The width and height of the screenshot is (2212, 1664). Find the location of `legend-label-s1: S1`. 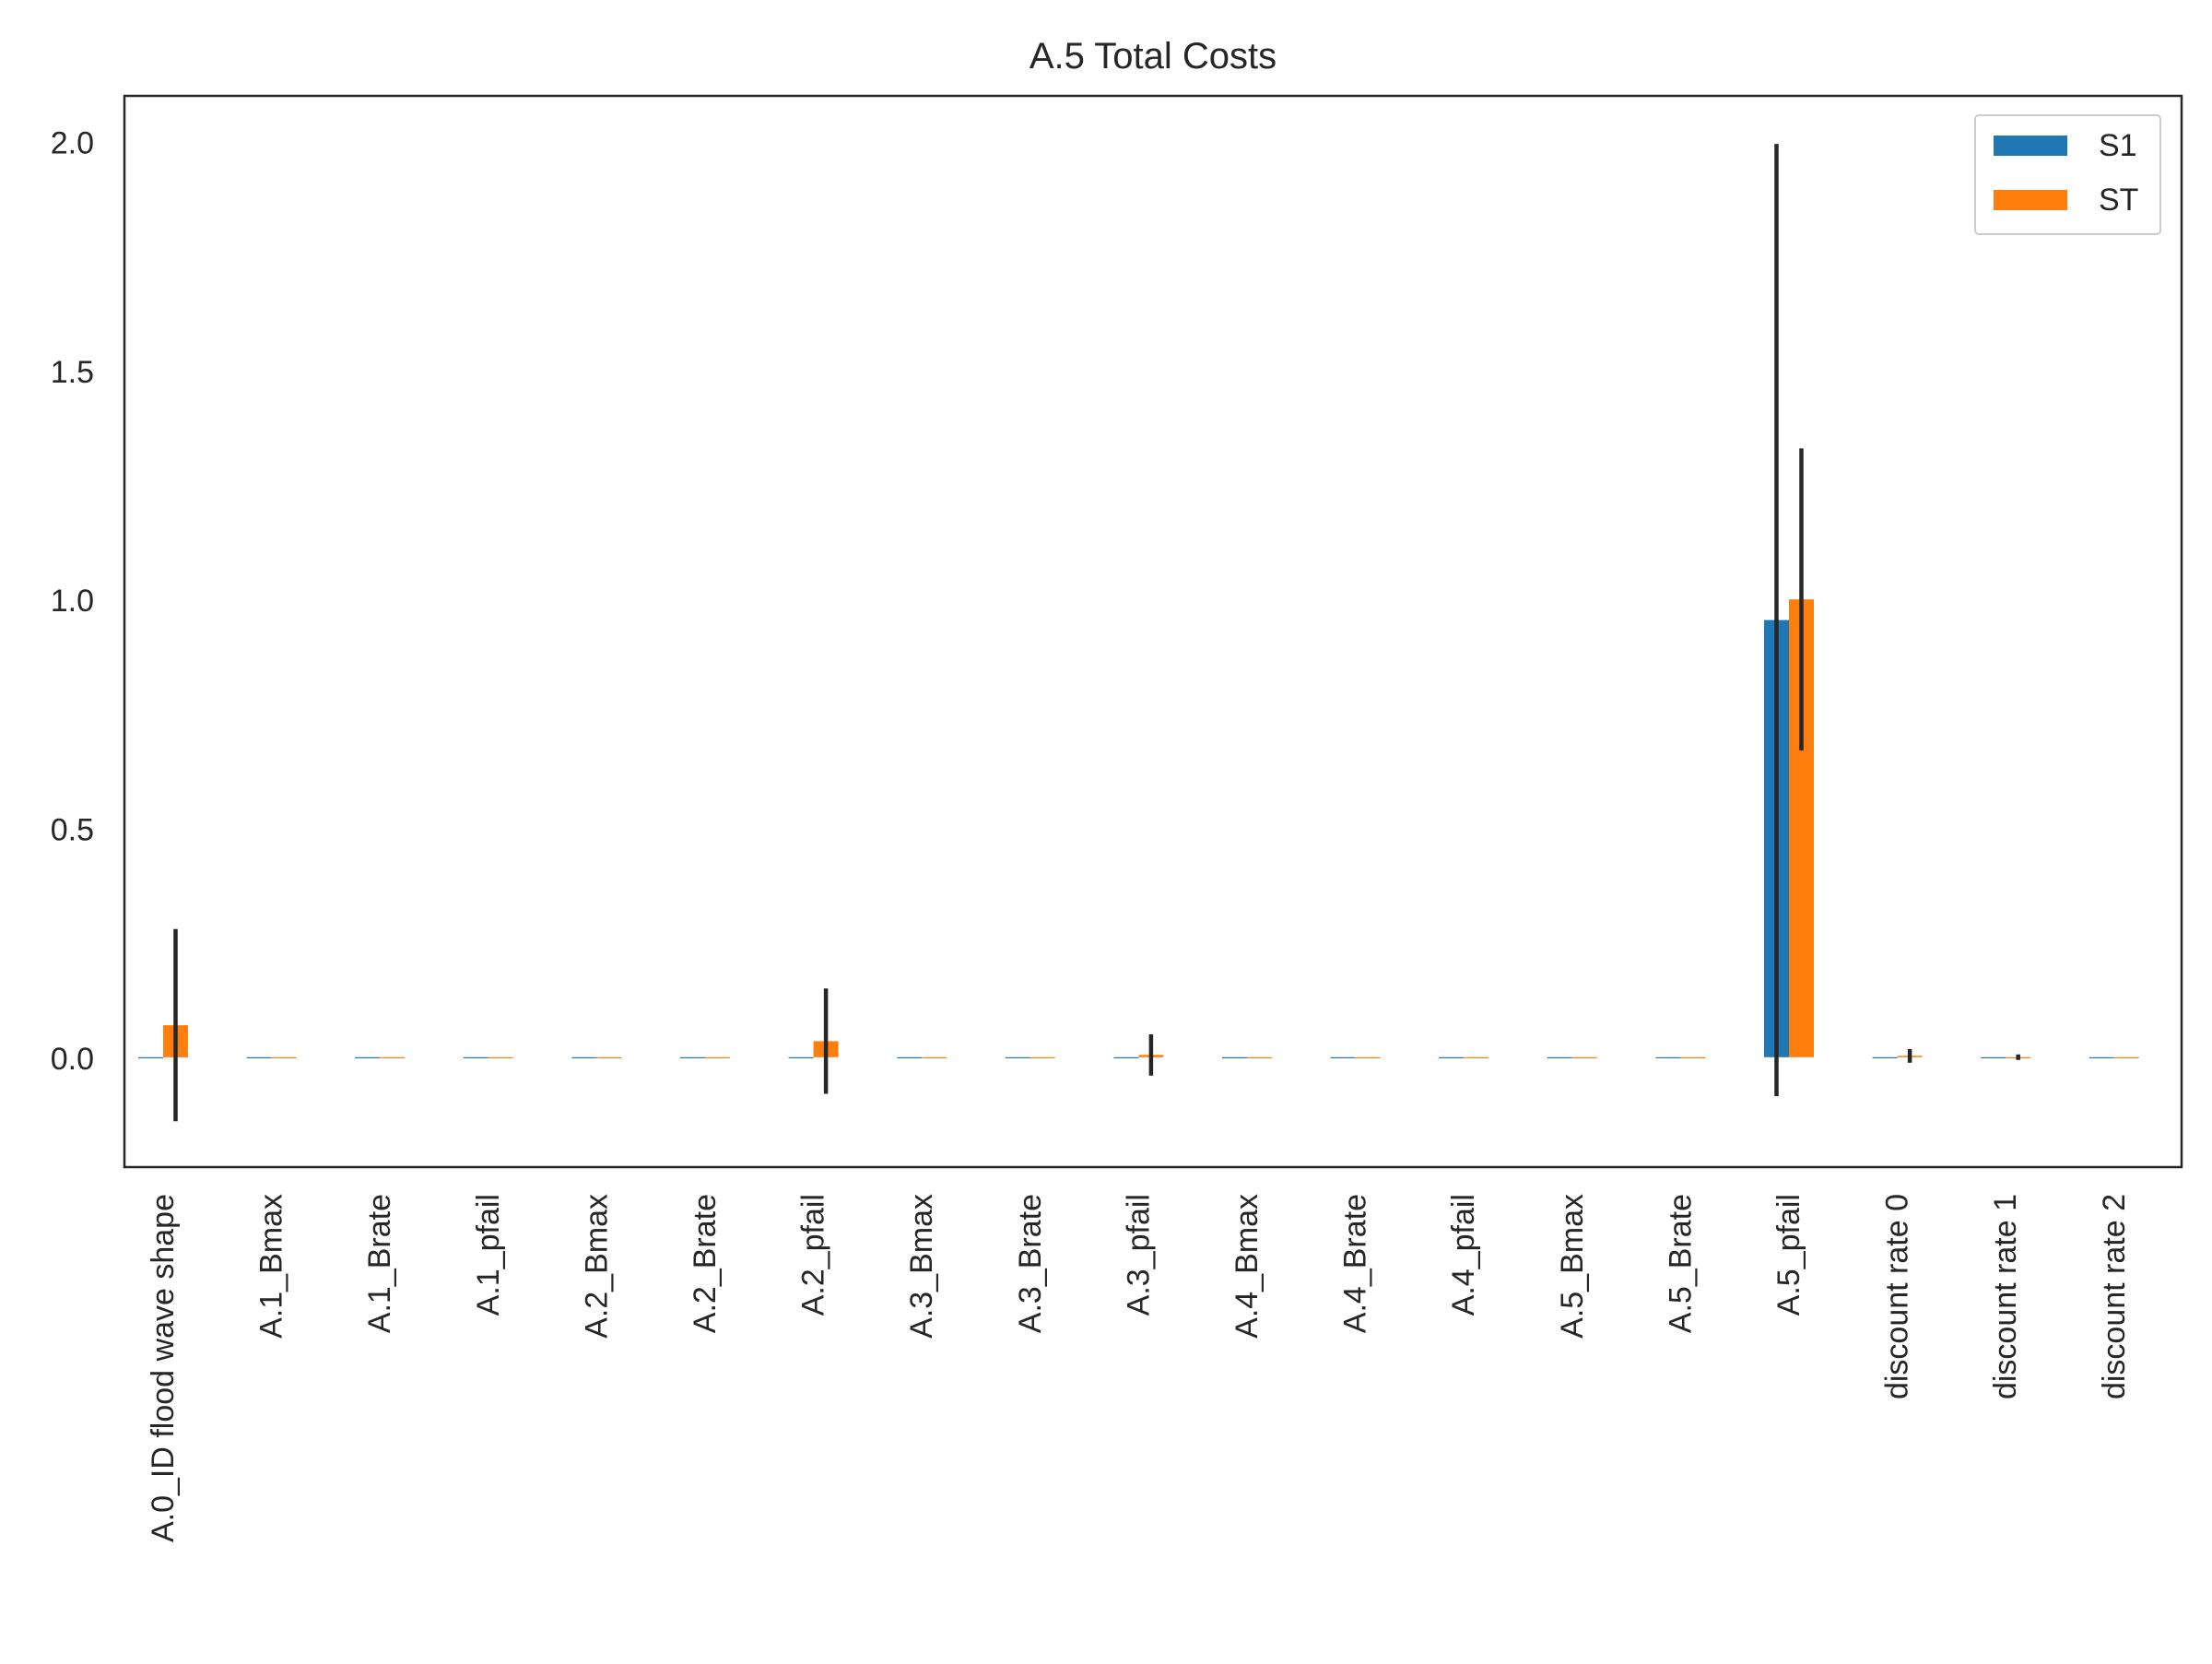

legend-label-s1: S1 is located at coordinates (2118, 145).